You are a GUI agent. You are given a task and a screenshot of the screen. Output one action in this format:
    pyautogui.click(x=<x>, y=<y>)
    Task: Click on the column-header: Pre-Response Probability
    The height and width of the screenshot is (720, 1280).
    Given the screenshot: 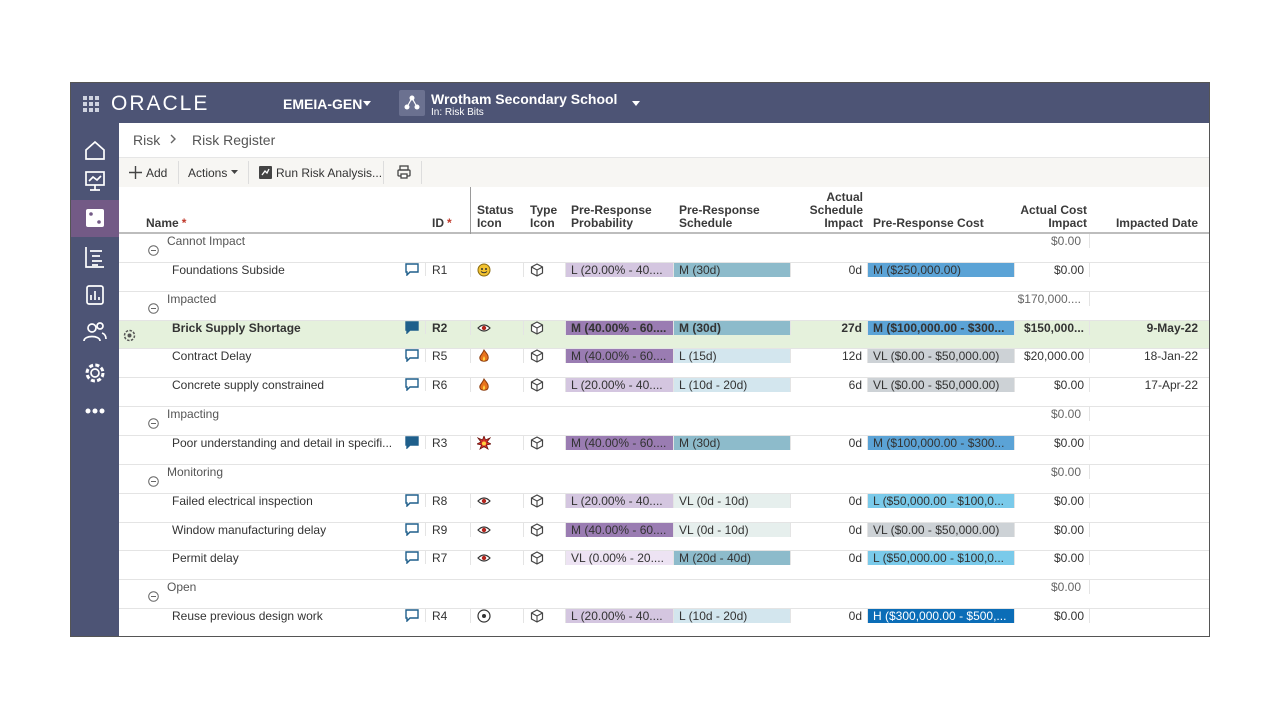 What is the action you would take?
    pyautogui.click(x=621, y=210)
    